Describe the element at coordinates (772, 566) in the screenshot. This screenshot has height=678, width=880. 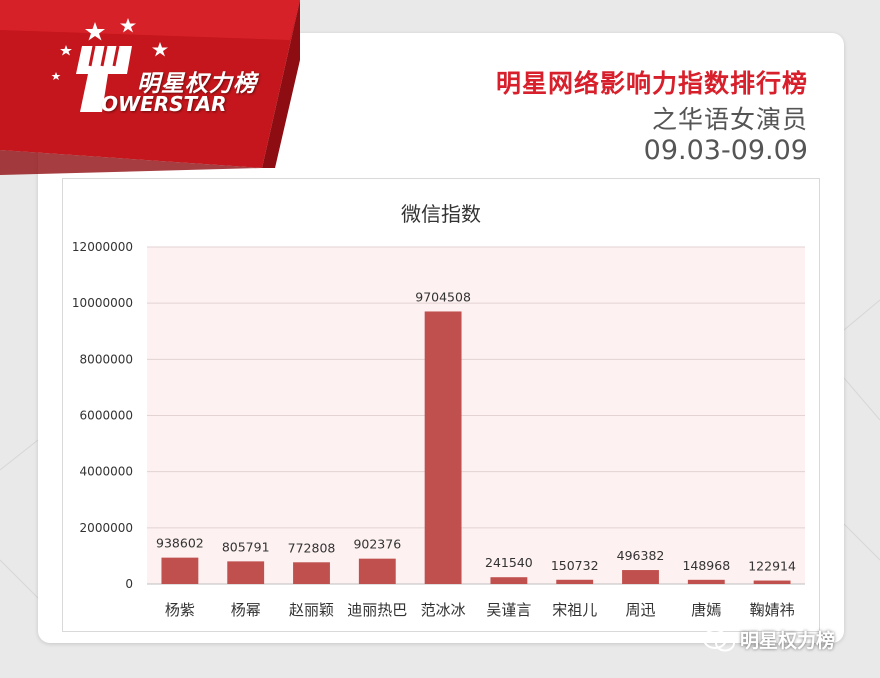
I see `data-label: 122914` at that location.